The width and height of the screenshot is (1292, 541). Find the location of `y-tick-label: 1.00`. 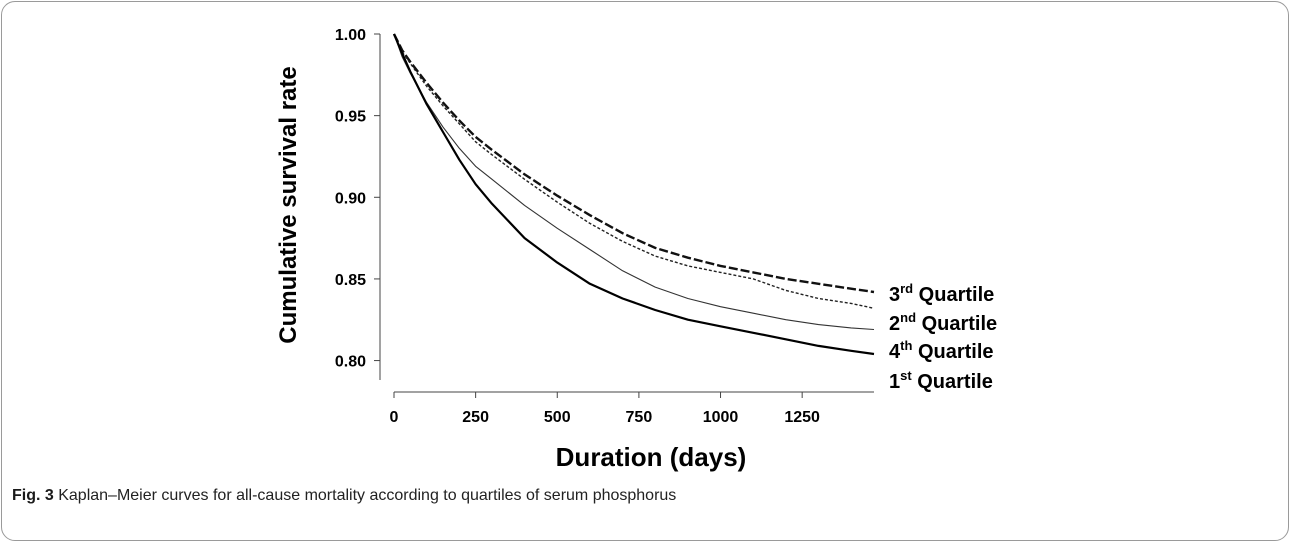

y-tick-label: 1.00 is located at coordinates (350, 35).